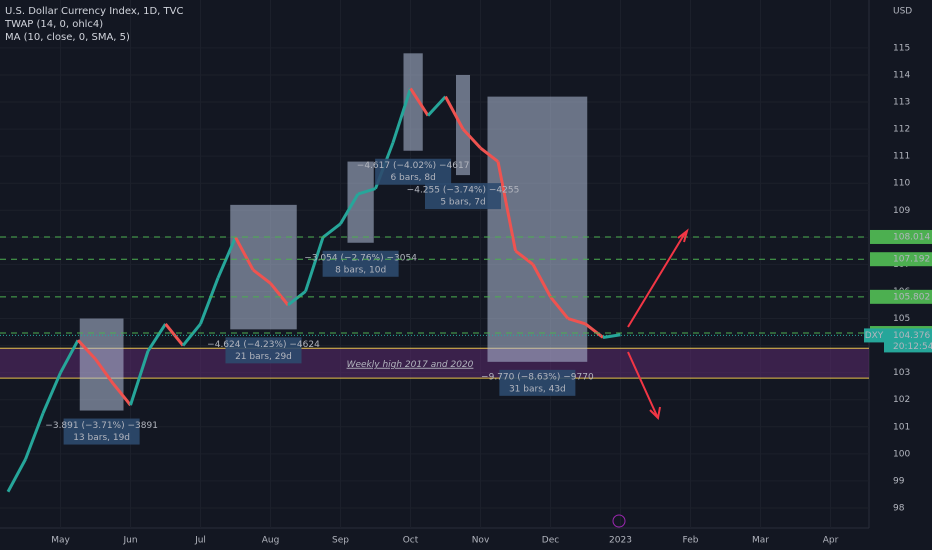  I want to click on y-tick-label: 109, so click(901, 211).